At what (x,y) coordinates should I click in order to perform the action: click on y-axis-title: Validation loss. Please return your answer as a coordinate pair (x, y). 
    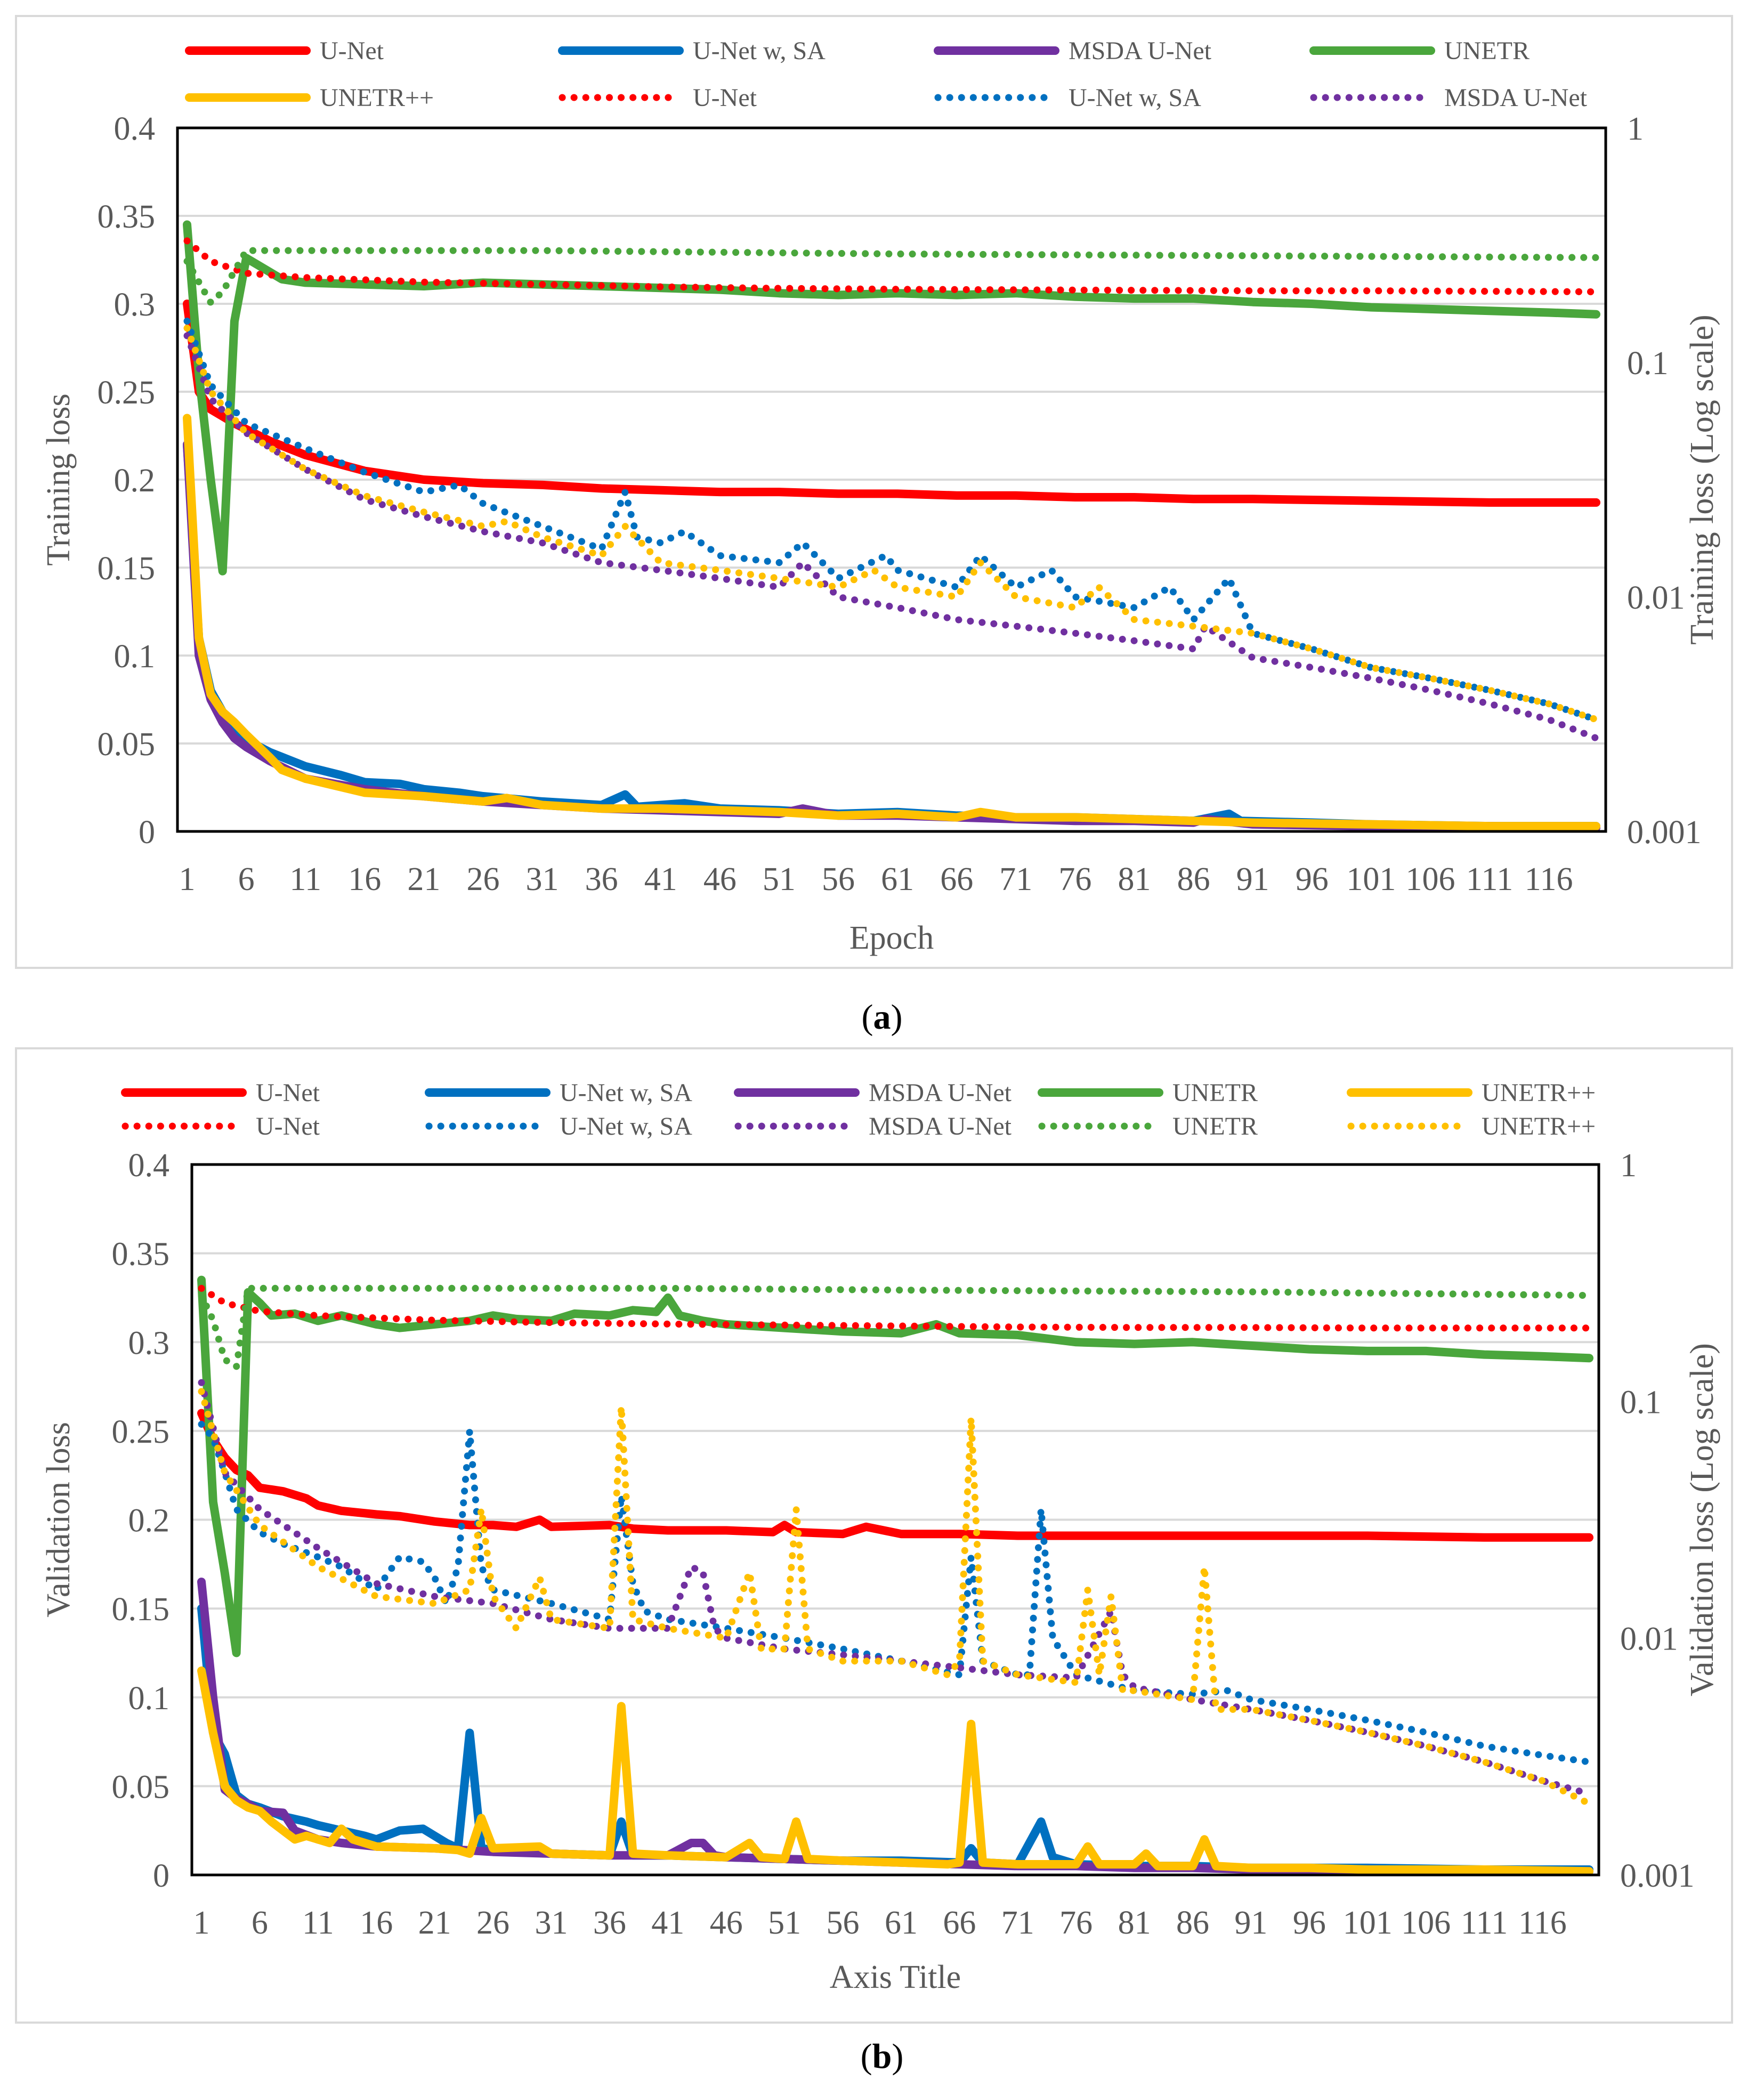
    Looking at the image, I should click on (59, 1520).